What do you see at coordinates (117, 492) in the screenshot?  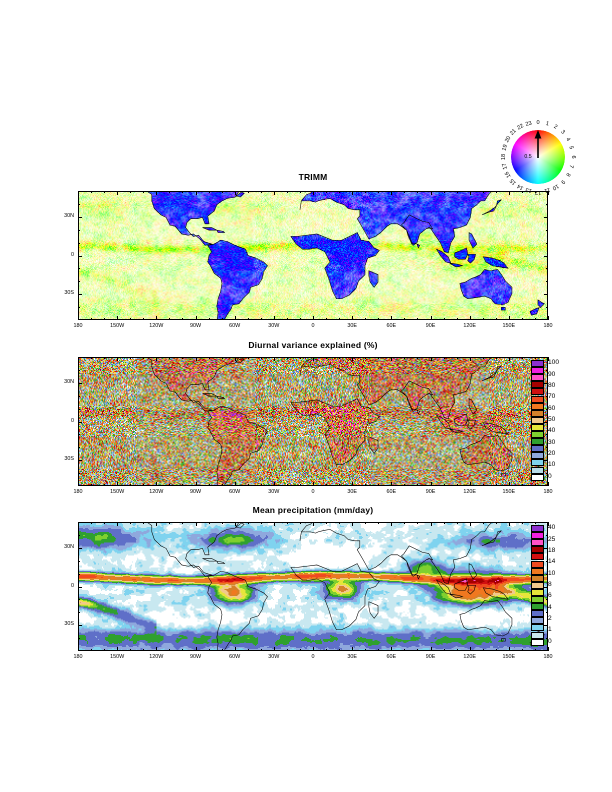 I see `x-axis-label: 150W` at bounding box center [117, 492].